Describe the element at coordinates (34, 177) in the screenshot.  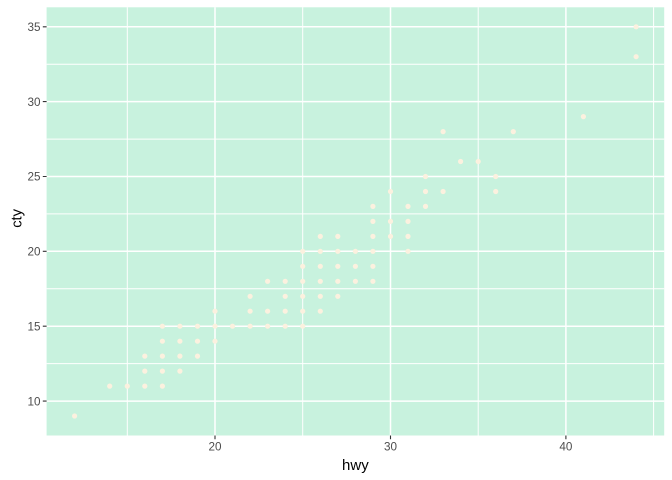
I see `svg-text: 25` at that location.